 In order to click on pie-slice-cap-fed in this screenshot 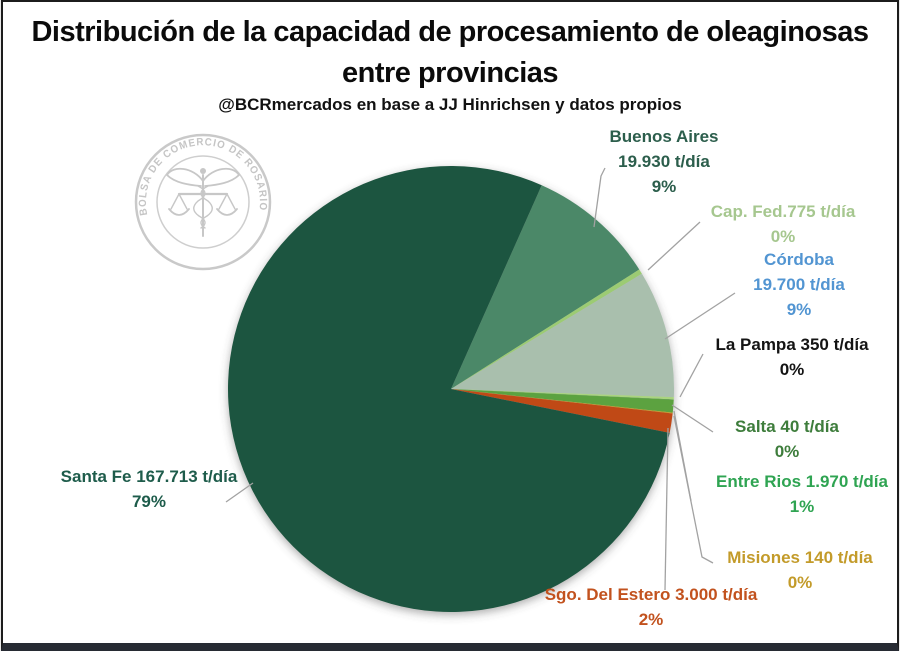, I will do `click(546, 329)`.